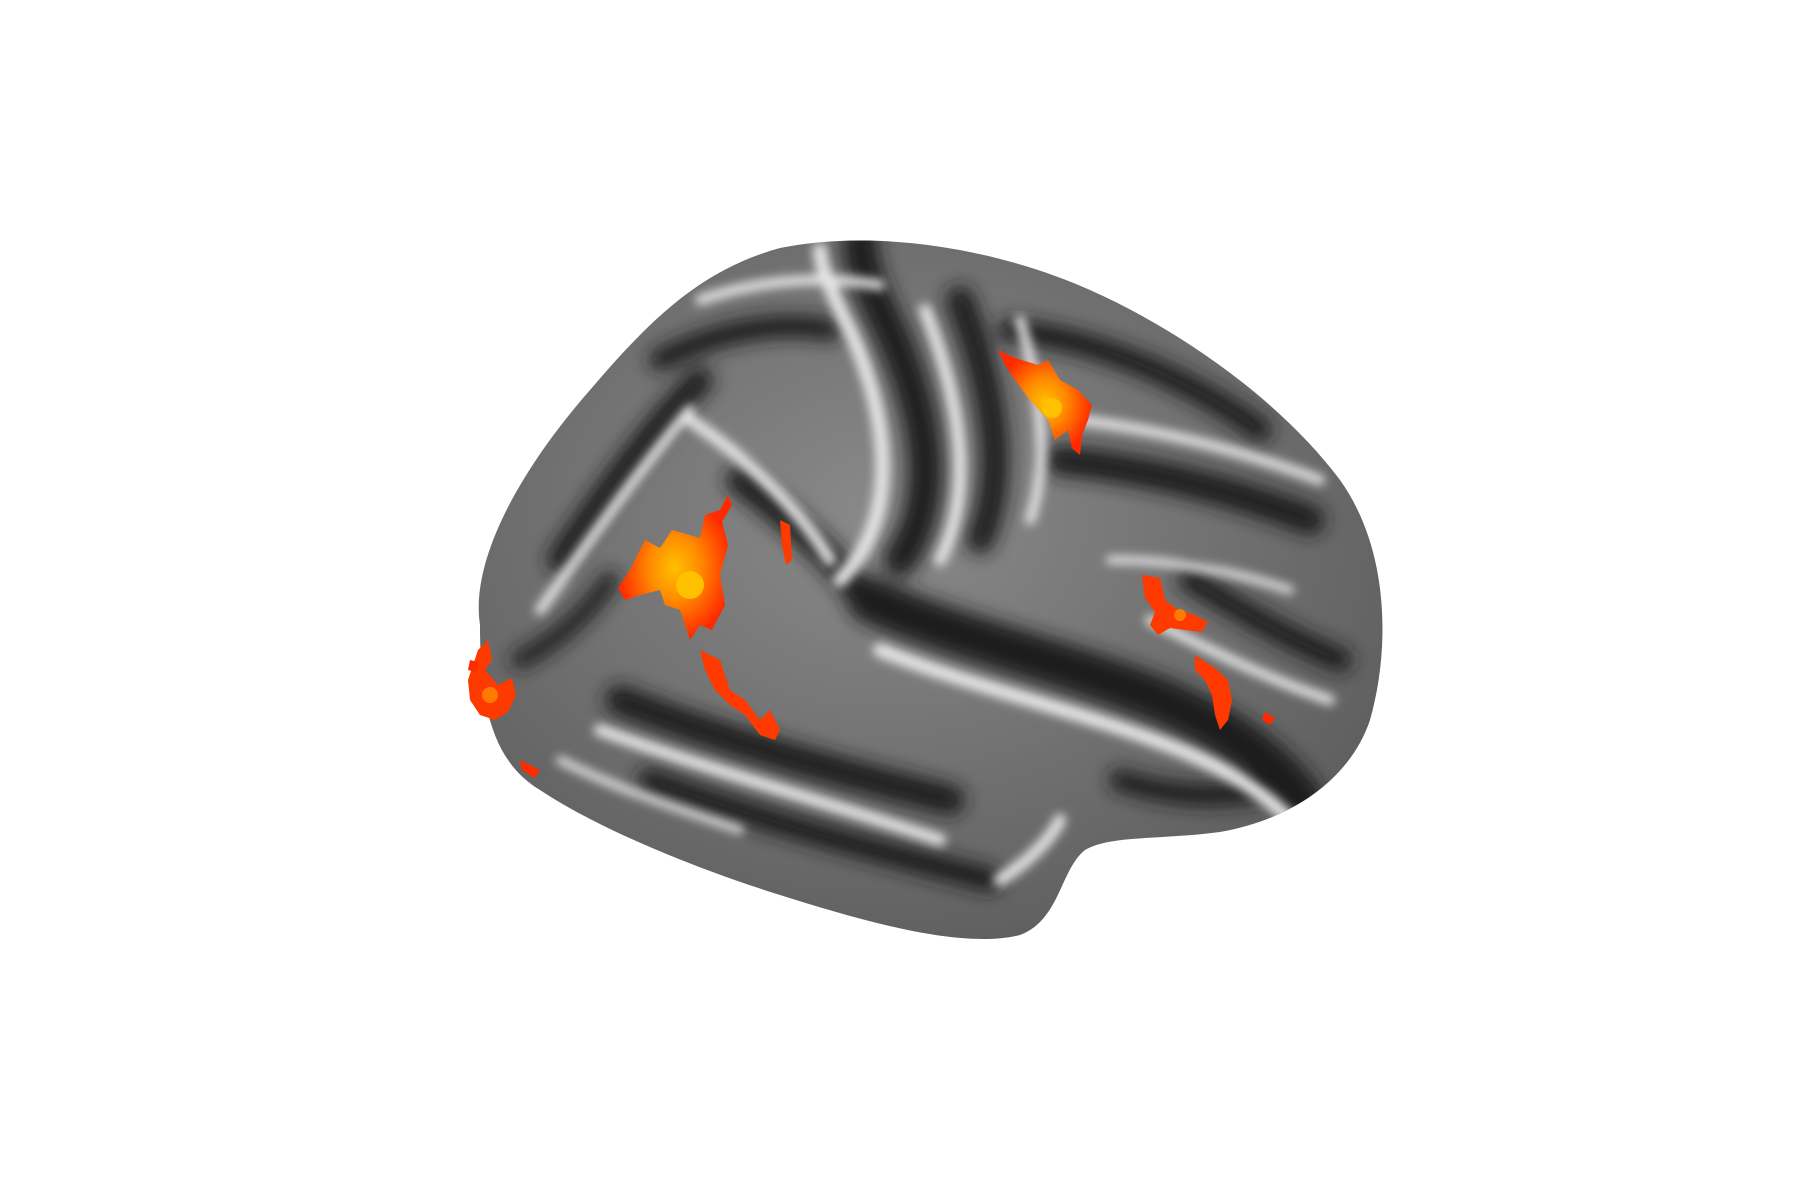 This screenshot has height=1200, width=1800. What do you see at coordinates (504, 709) in the screenshot?
I see `activation-cluster-occipital-pole` at bounding box center [504, 709].